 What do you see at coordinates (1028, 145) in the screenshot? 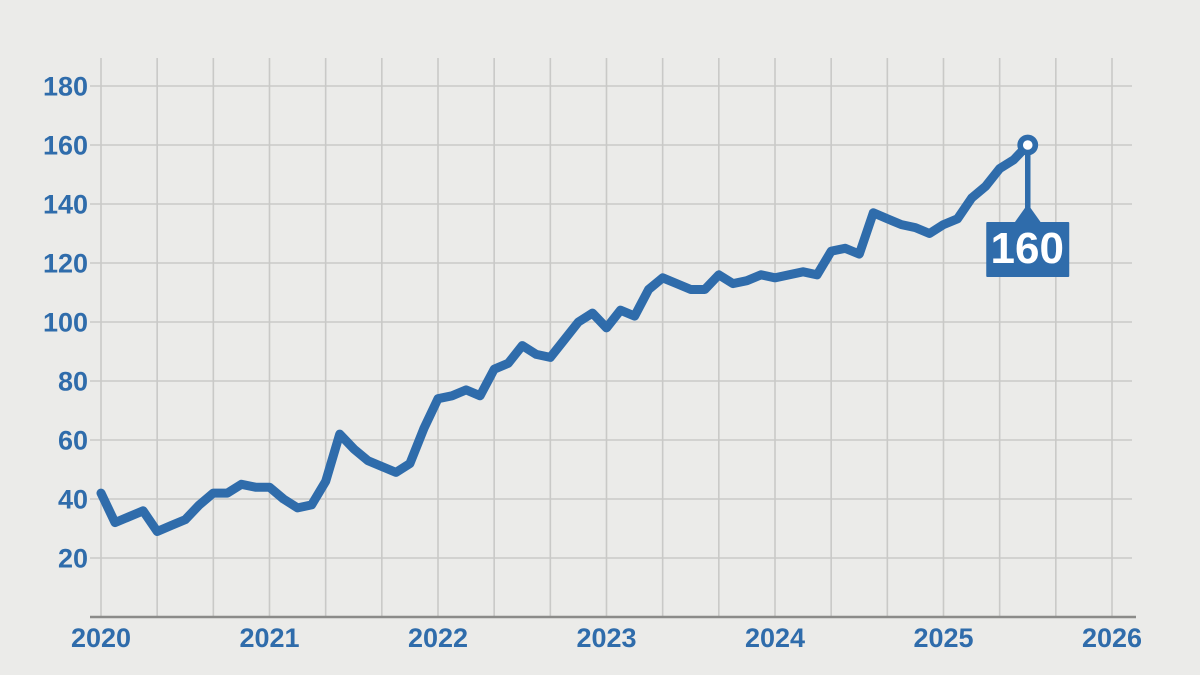
I see `endpoint-marker` at bounding box center [1028, 145].